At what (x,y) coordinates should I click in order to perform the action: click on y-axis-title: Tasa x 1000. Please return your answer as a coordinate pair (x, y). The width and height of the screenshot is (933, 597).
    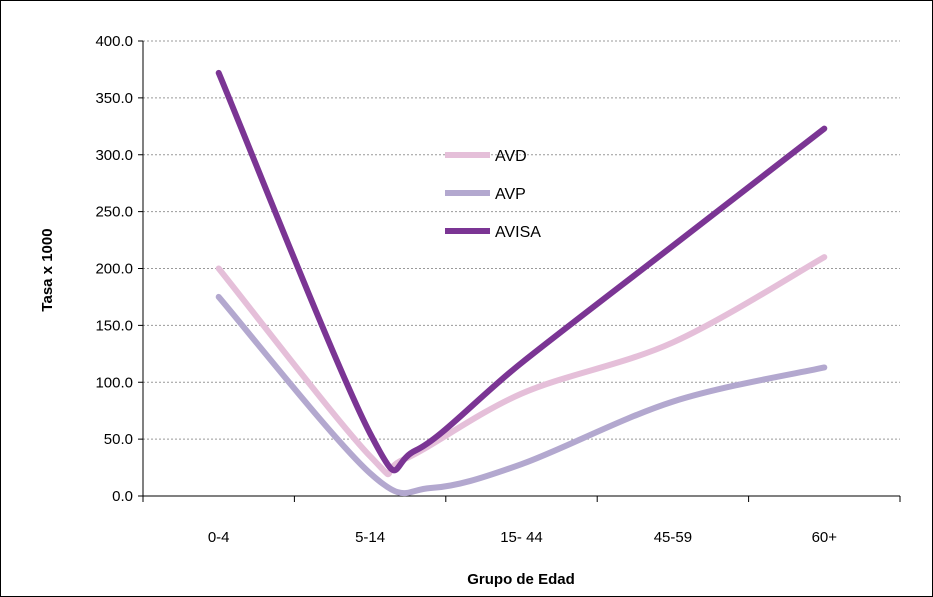
    Looking at the image, I should click on (47, 269).